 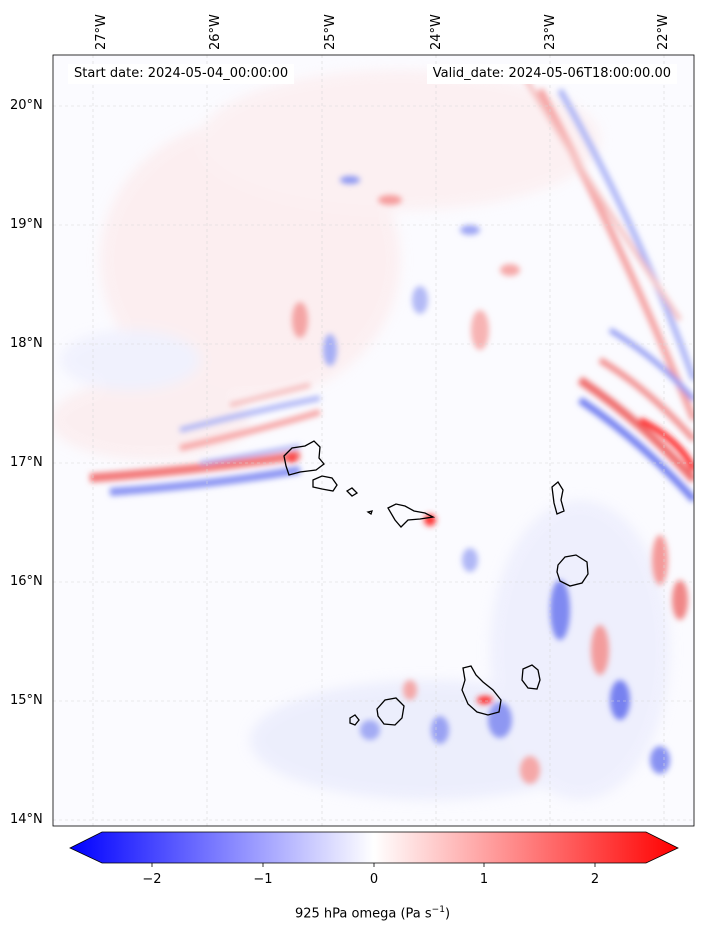 I want to click on colorbar-tick-label: −2, so click(x=152, y=879).